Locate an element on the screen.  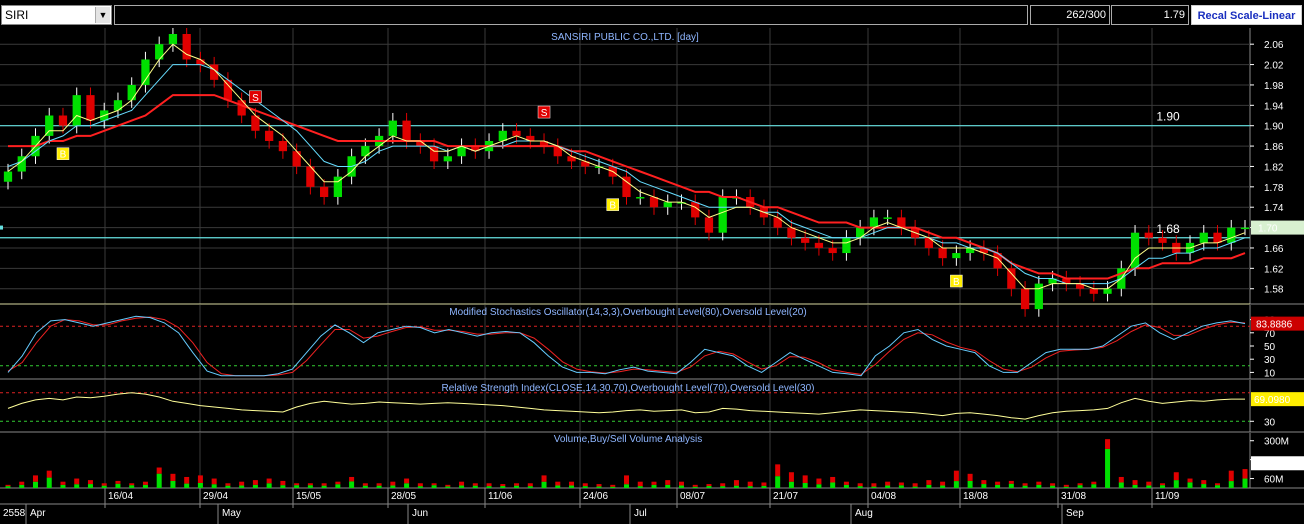
last-value-marker is located at coordinates (1, 227).